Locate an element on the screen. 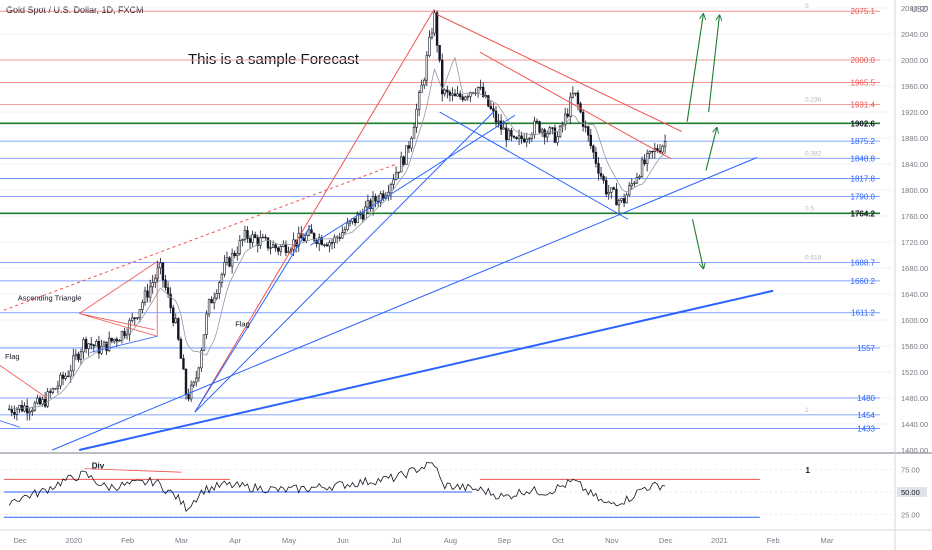 The height and width of the screenshot is (550, 932). level-label: 1902.6 is located at coordinates (863, 123).